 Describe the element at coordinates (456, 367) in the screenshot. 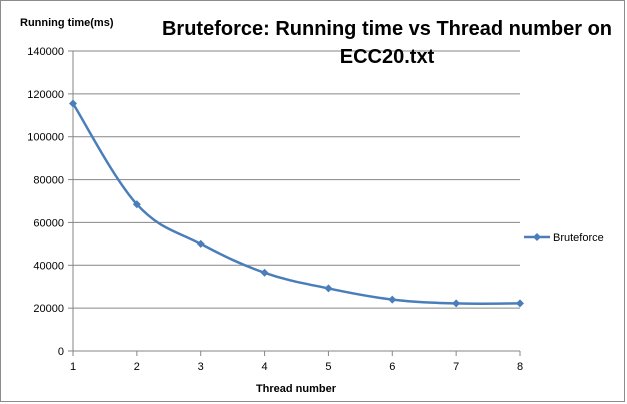

I see `x-tick-label-7: 7` at that location.